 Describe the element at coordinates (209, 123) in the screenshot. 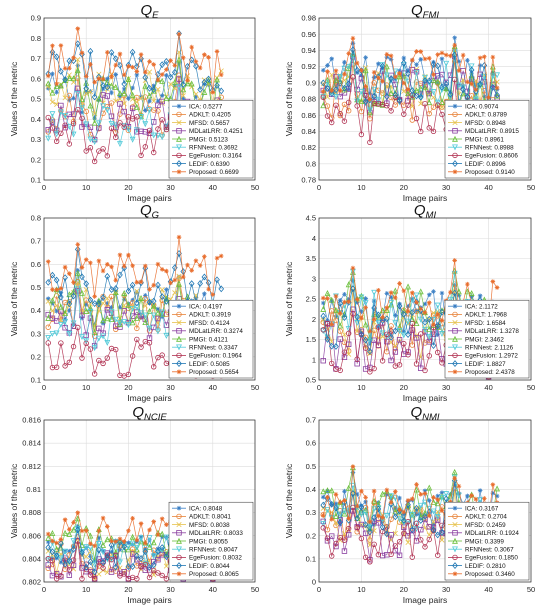

I see `legend-entry: MFSD: 0.5657` at that location.